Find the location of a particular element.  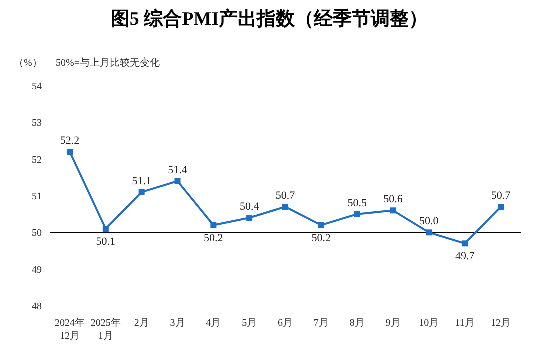

x-tick-label: 7月 is located at coordinates (321, 323).